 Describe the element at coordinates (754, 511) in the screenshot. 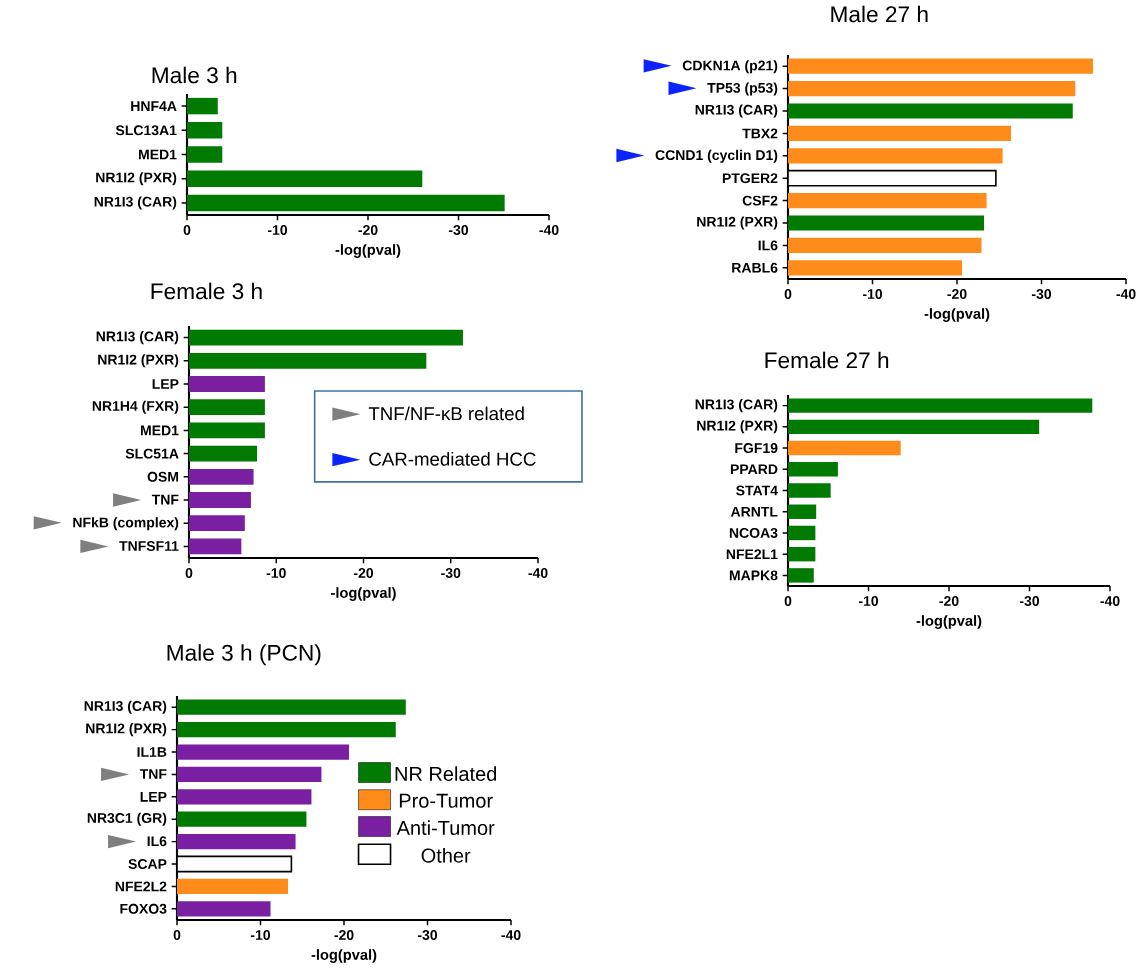

I see `y-tick-label: ARNTL` at that location.